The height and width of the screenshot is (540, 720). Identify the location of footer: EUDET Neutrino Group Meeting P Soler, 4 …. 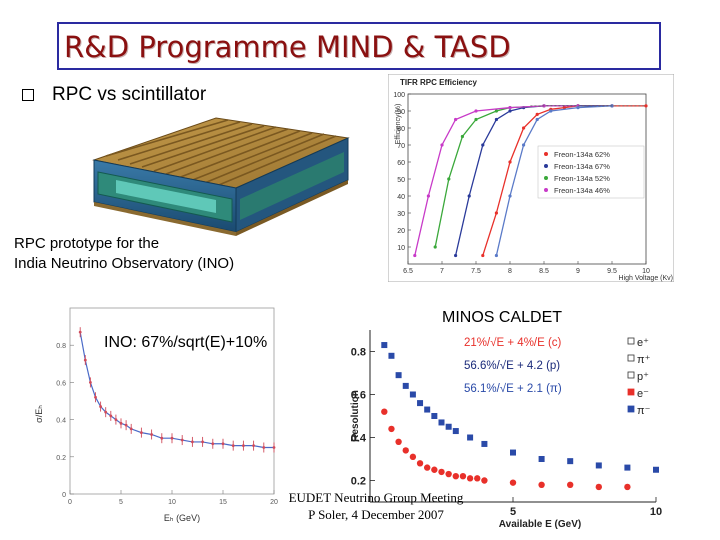
(376, 506).